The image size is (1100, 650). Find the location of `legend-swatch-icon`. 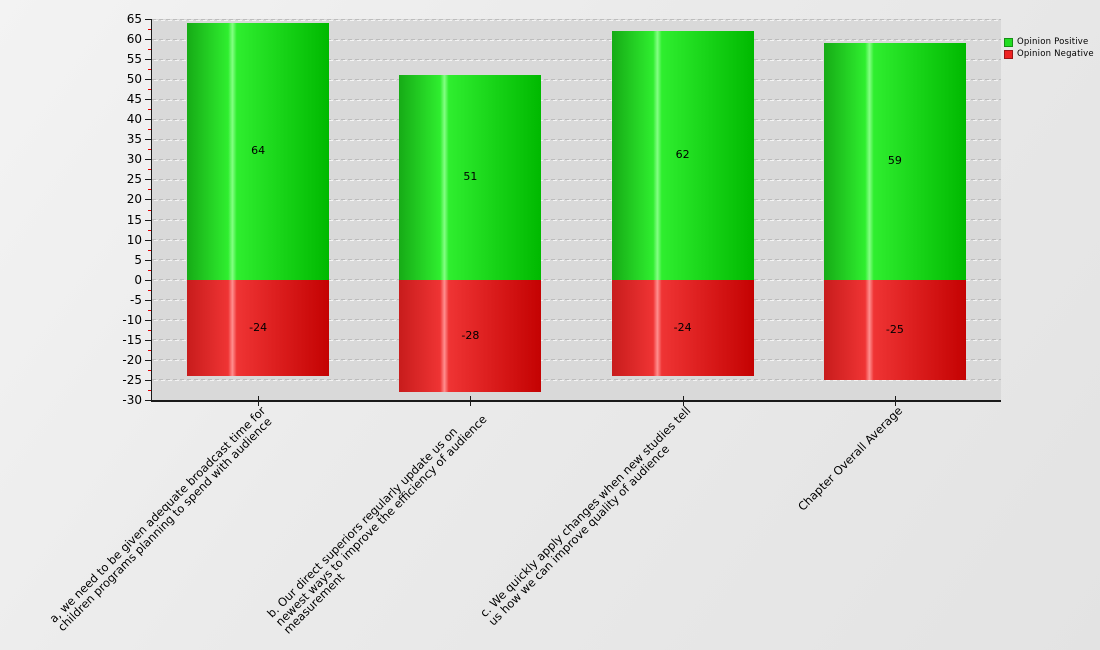

legend-swatch-icon is located at coordinates (1008, 54).